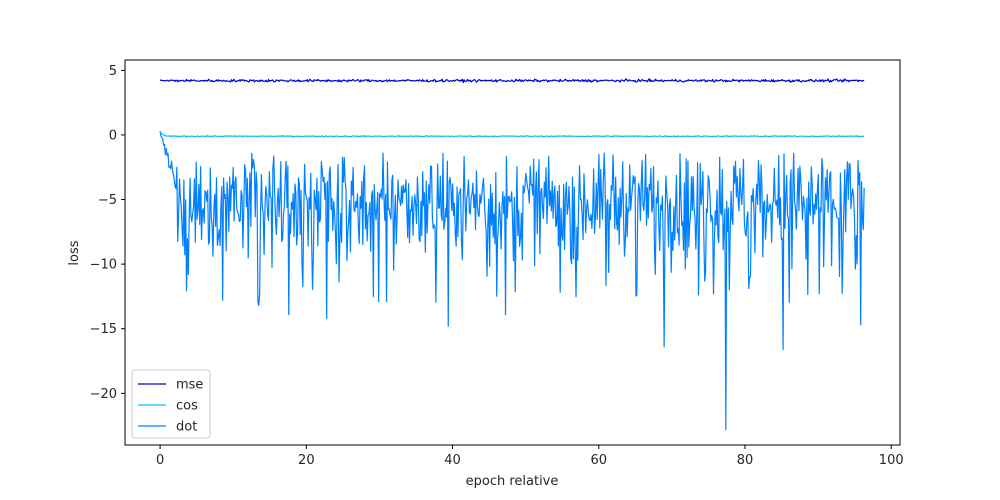 The width and height of the screenshot is (1000, 500). Describe the element at coordinates (103, 329) in the screenshot. I see `y-tick-label: −15` at that location.